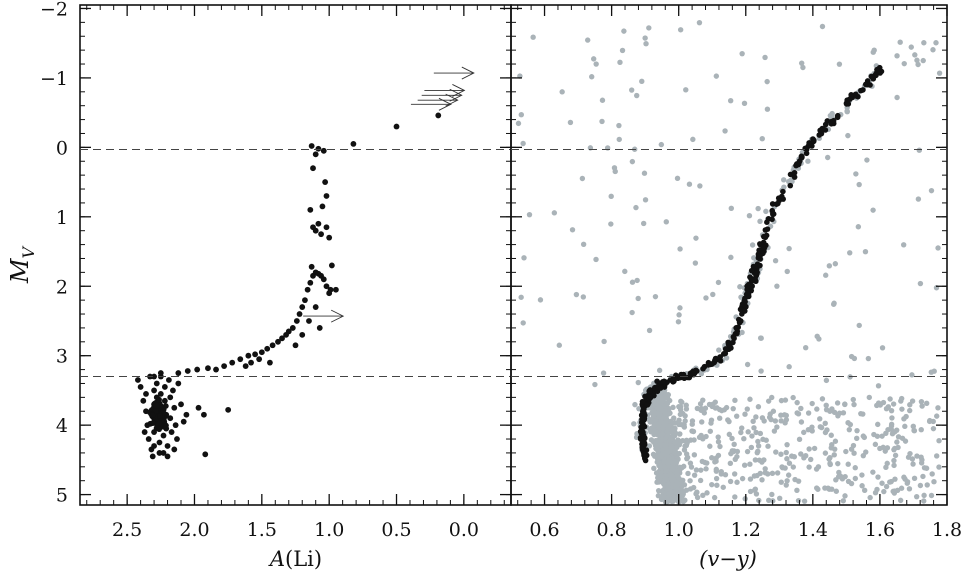 This screenshot has width=964, height=575. Describe the element at coordinates (127, 530) in the screenshot. I see `left-x-tick-label: 2.5` at that location.